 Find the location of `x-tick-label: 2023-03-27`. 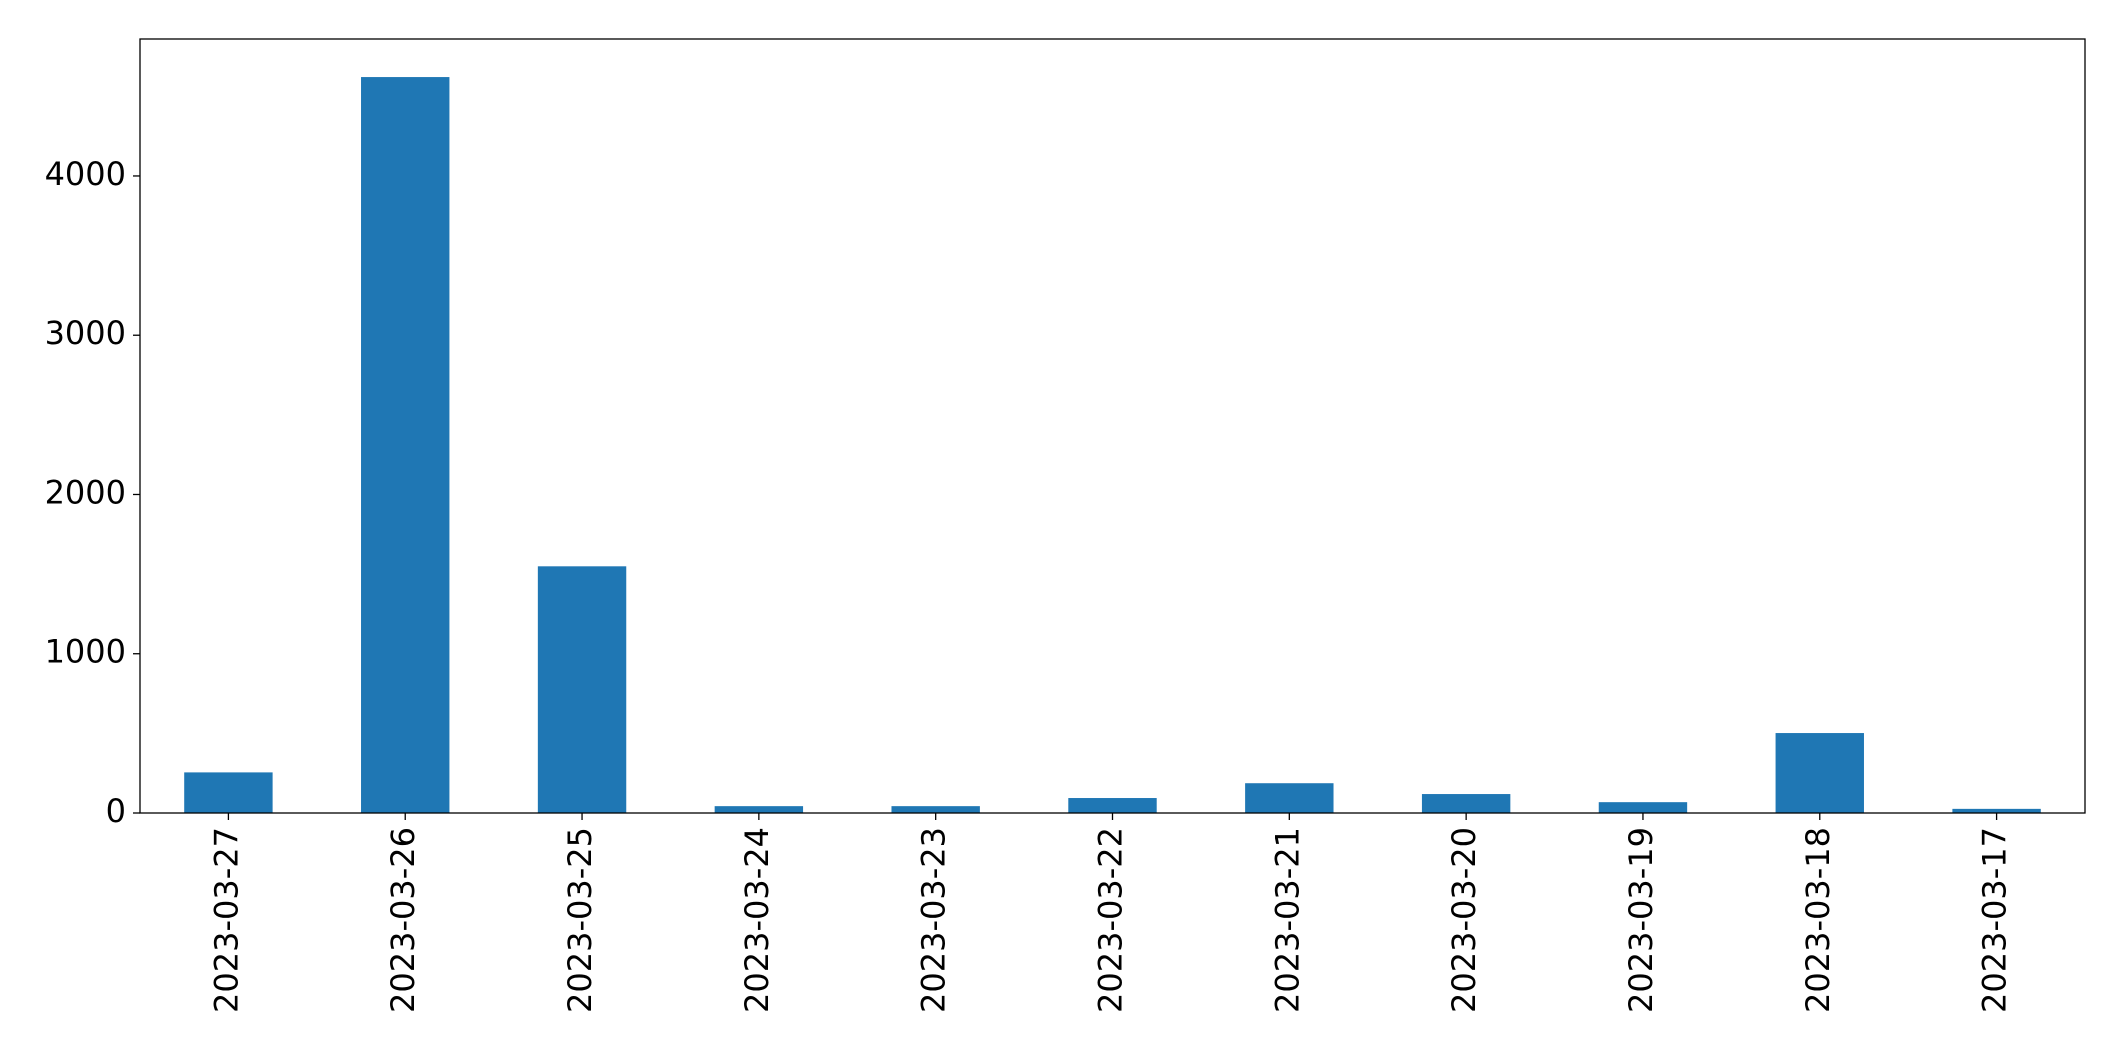

x-tick-label: 2023-03-27 is located at coordinates (226, 920).